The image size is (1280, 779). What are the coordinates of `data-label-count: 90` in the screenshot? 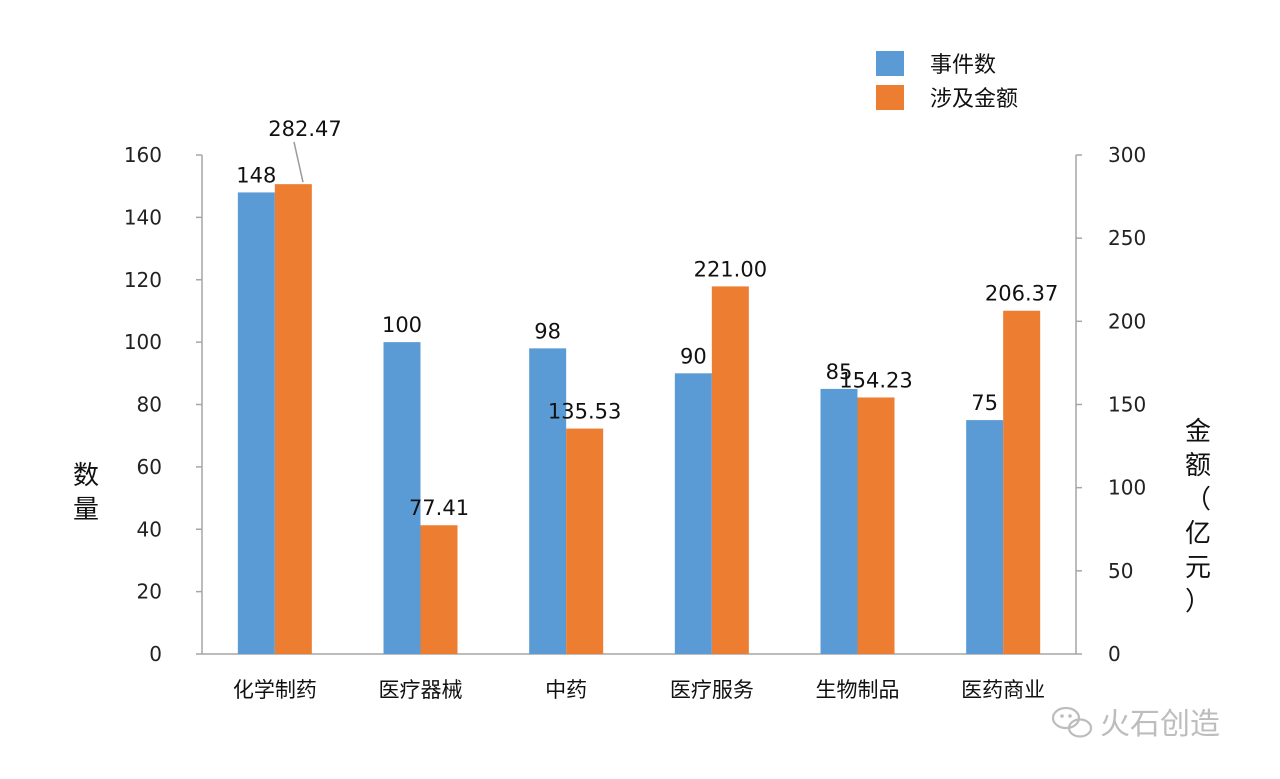 It's located at (693, 356).